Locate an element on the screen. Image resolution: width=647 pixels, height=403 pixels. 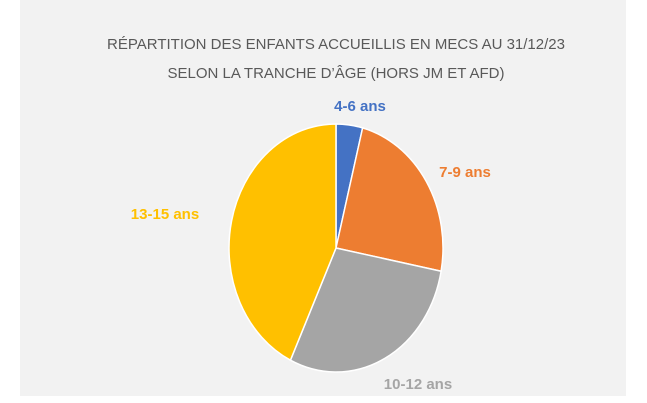
chart-title: SELON LA TRANCHE D’ÂGE (HORS JM ET AFD) is located at coordinates (335, 73).